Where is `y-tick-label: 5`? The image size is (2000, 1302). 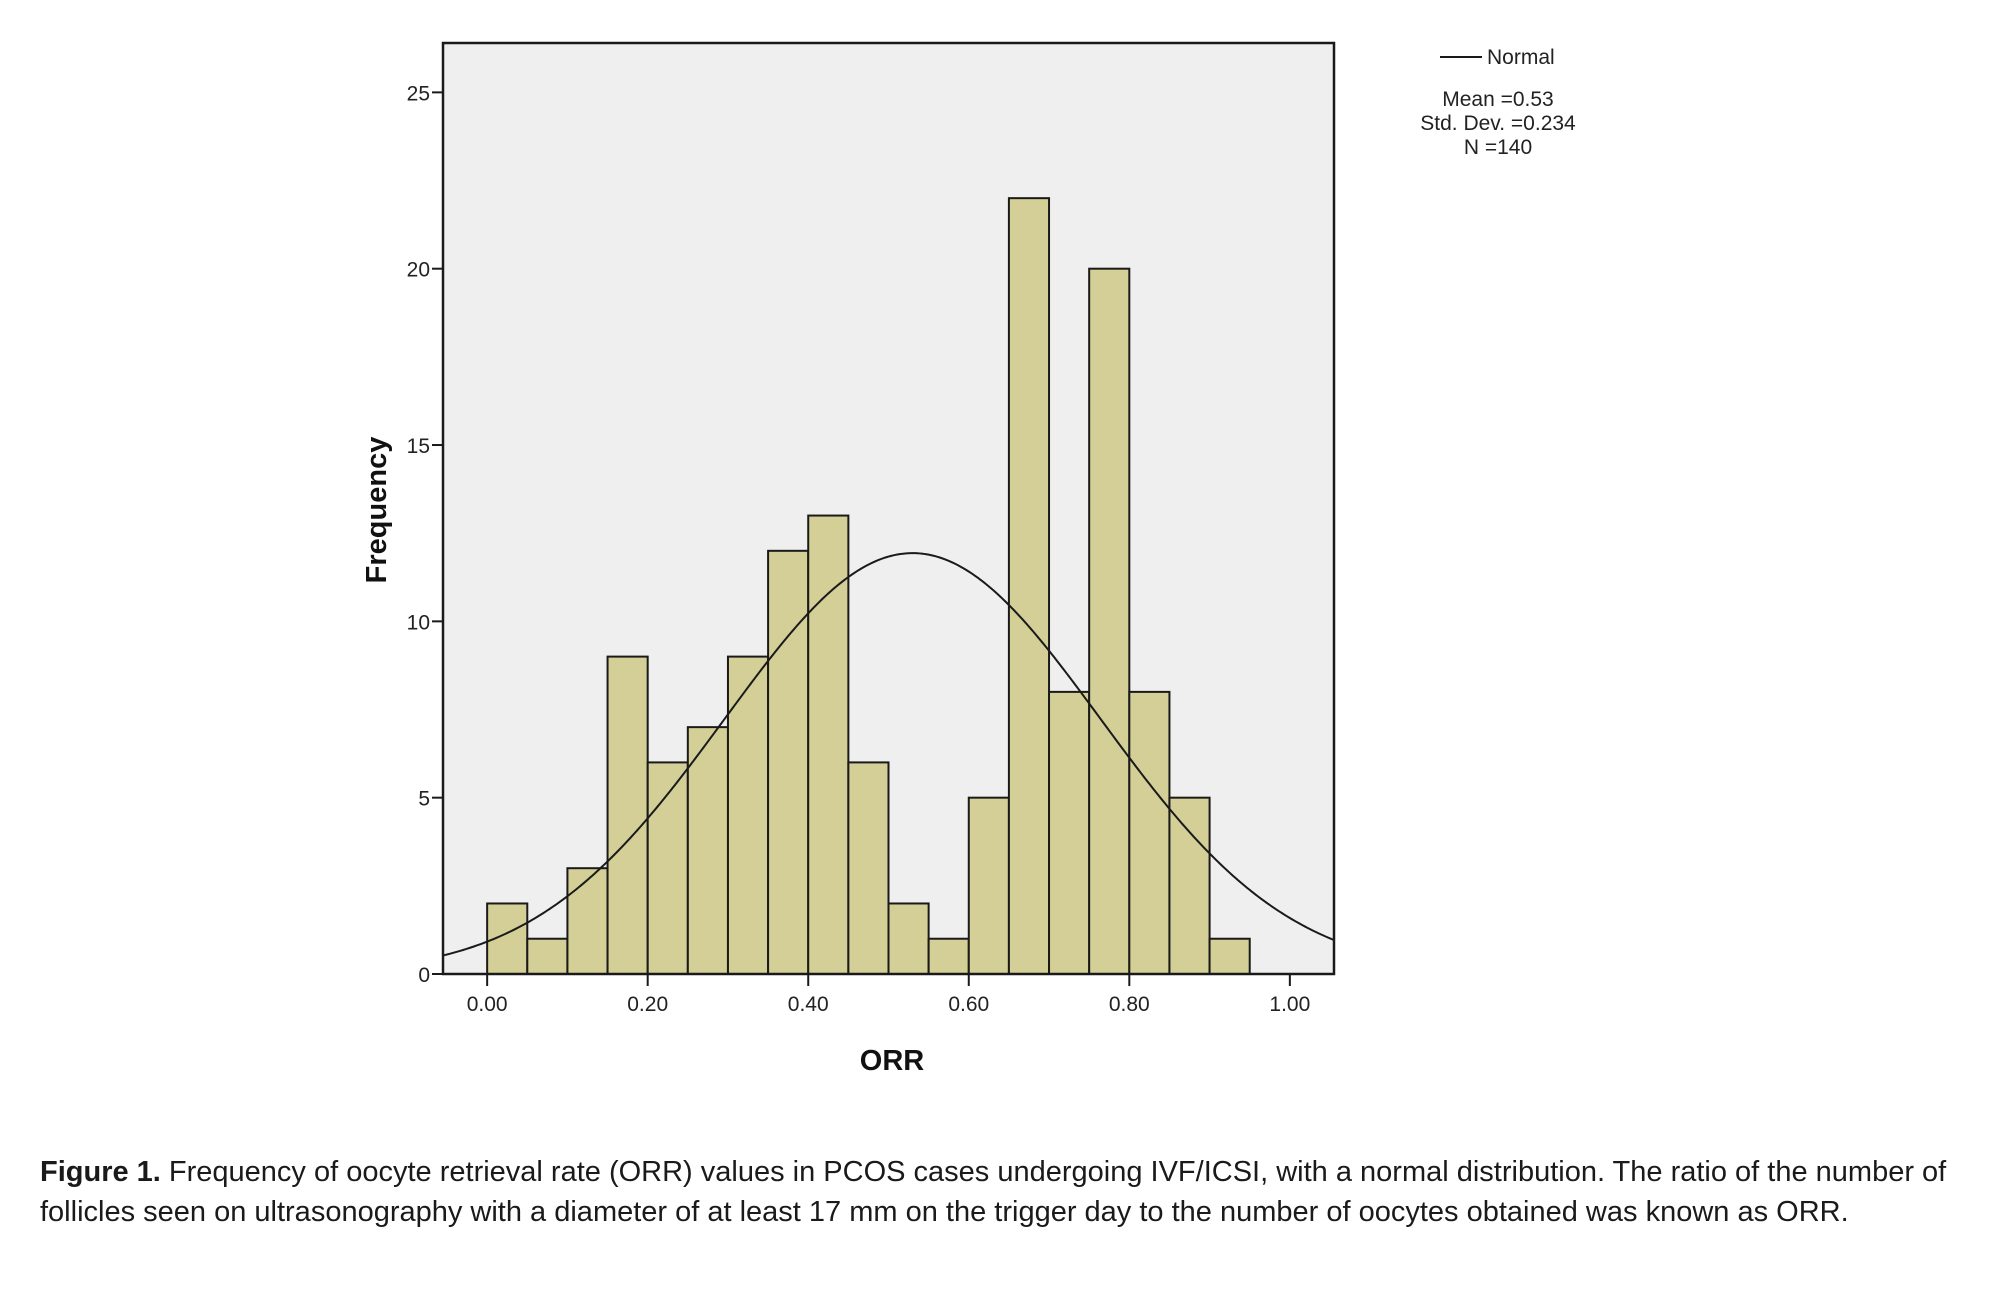
y-tick-label: 5 is located at coordinates (424, 799).